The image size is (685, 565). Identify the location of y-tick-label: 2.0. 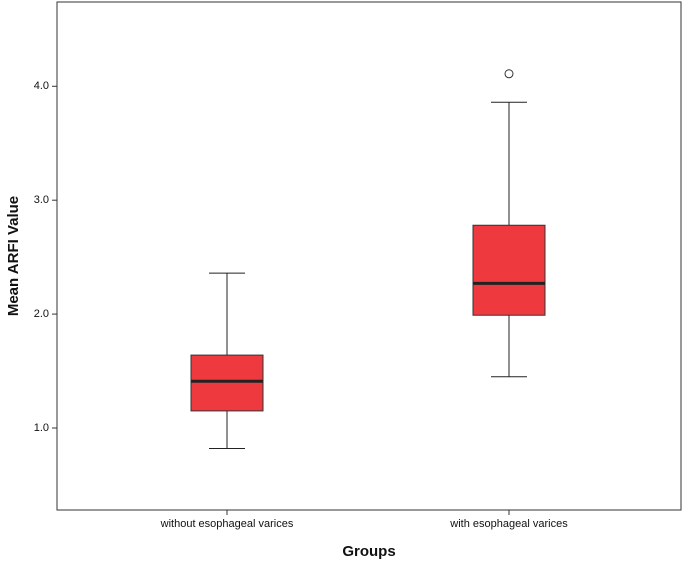
(41, 314).